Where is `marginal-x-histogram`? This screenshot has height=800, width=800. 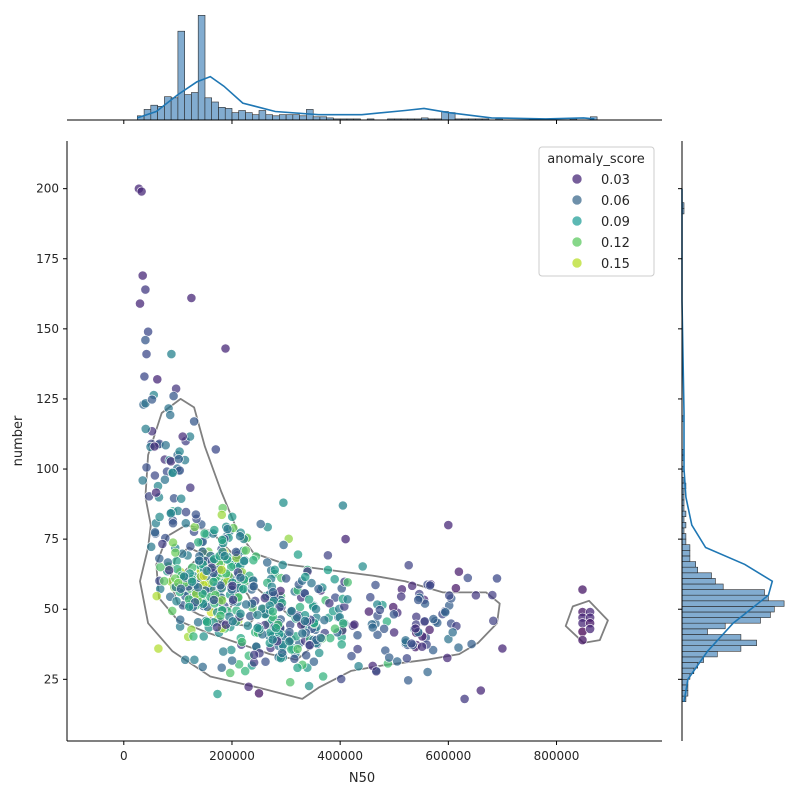 marginal-x-histogram is located at coordinates (364, 68).